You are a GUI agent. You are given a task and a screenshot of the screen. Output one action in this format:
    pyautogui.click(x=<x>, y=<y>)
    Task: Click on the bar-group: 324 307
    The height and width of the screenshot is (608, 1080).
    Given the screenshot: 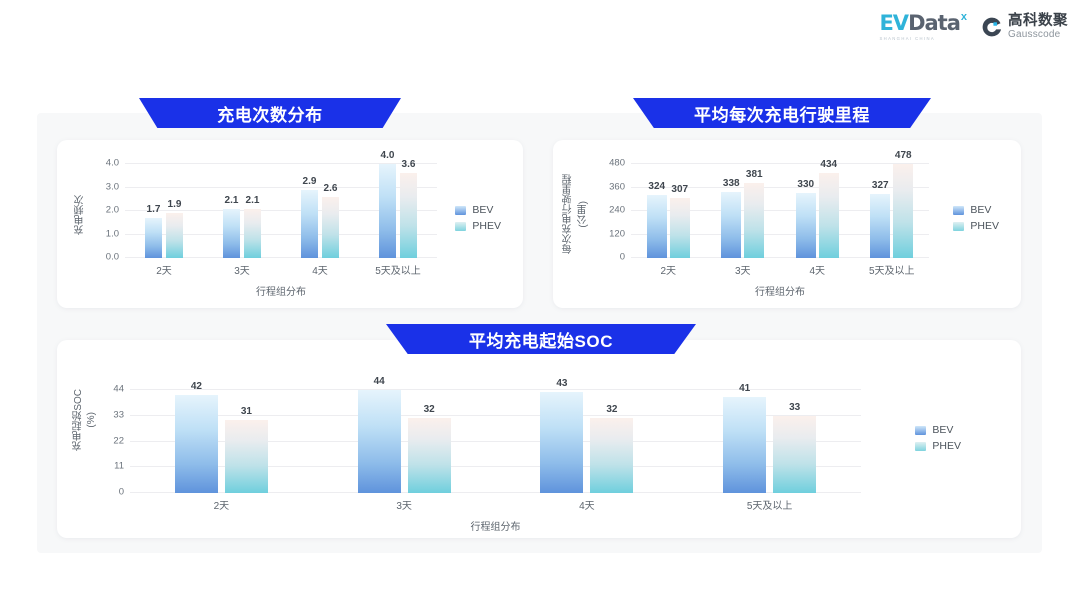 What is the action you would take?
    pyautogui.click(x=668, y=211)
    